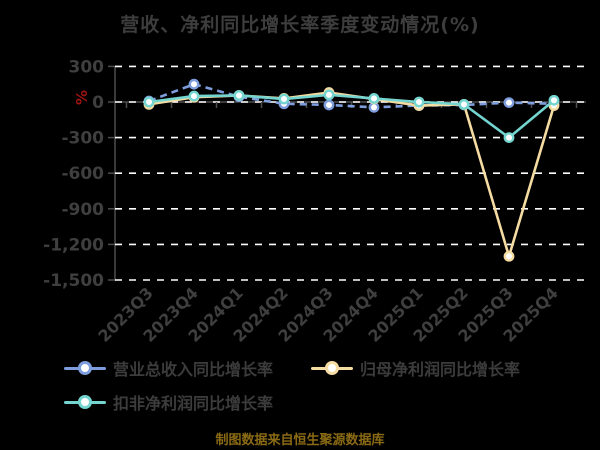 The width and height of the screenshot is (600, 450). Describe the element at coordinates (332, 368) in the screenshot. I see `net-profit-series-marker-icon` at that location.